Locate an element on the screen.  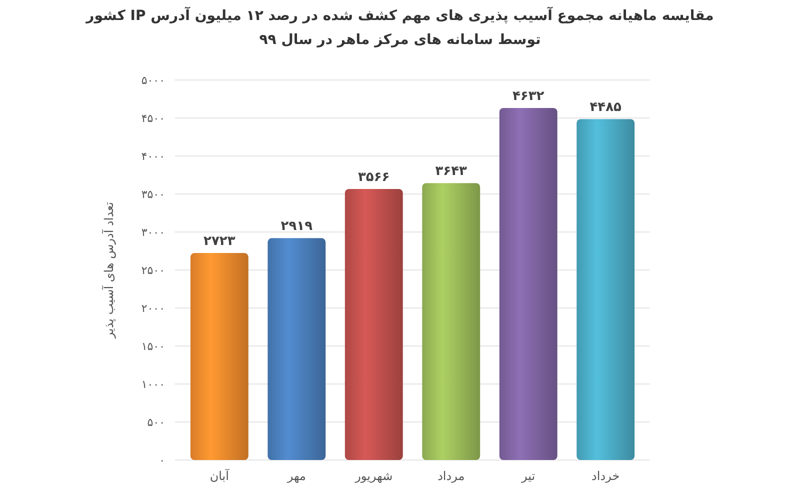
y-tick-label: ۲۵۰۰ is located at coordinates (153, 270).